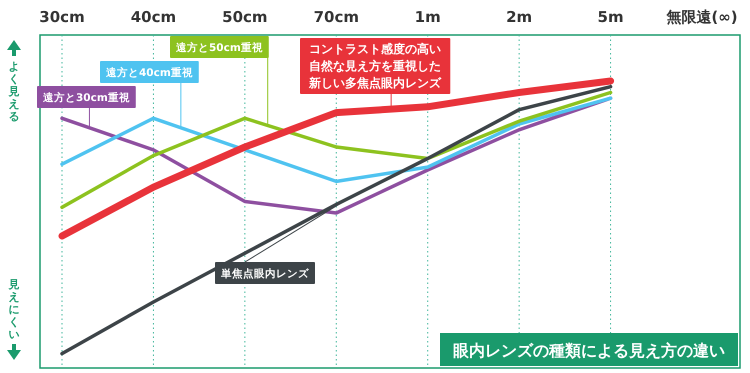  What do you see at coordinates (701, 17) in the screenshot?
I see `x-tick-label: 無限遠(∞)` at bounding box center [701, 17].